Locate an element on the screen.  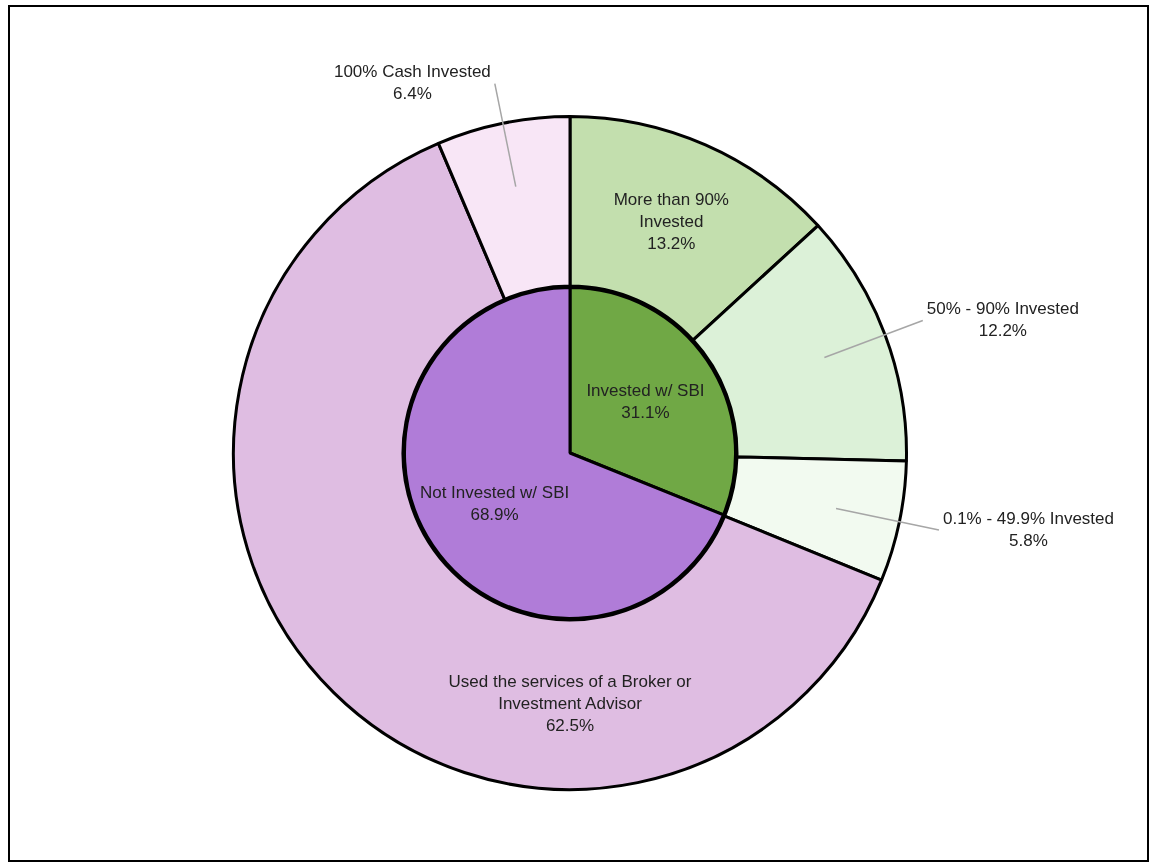
slice-label: Used the services of a Broker or Investment Advisor is located at coordinates (570, 693).